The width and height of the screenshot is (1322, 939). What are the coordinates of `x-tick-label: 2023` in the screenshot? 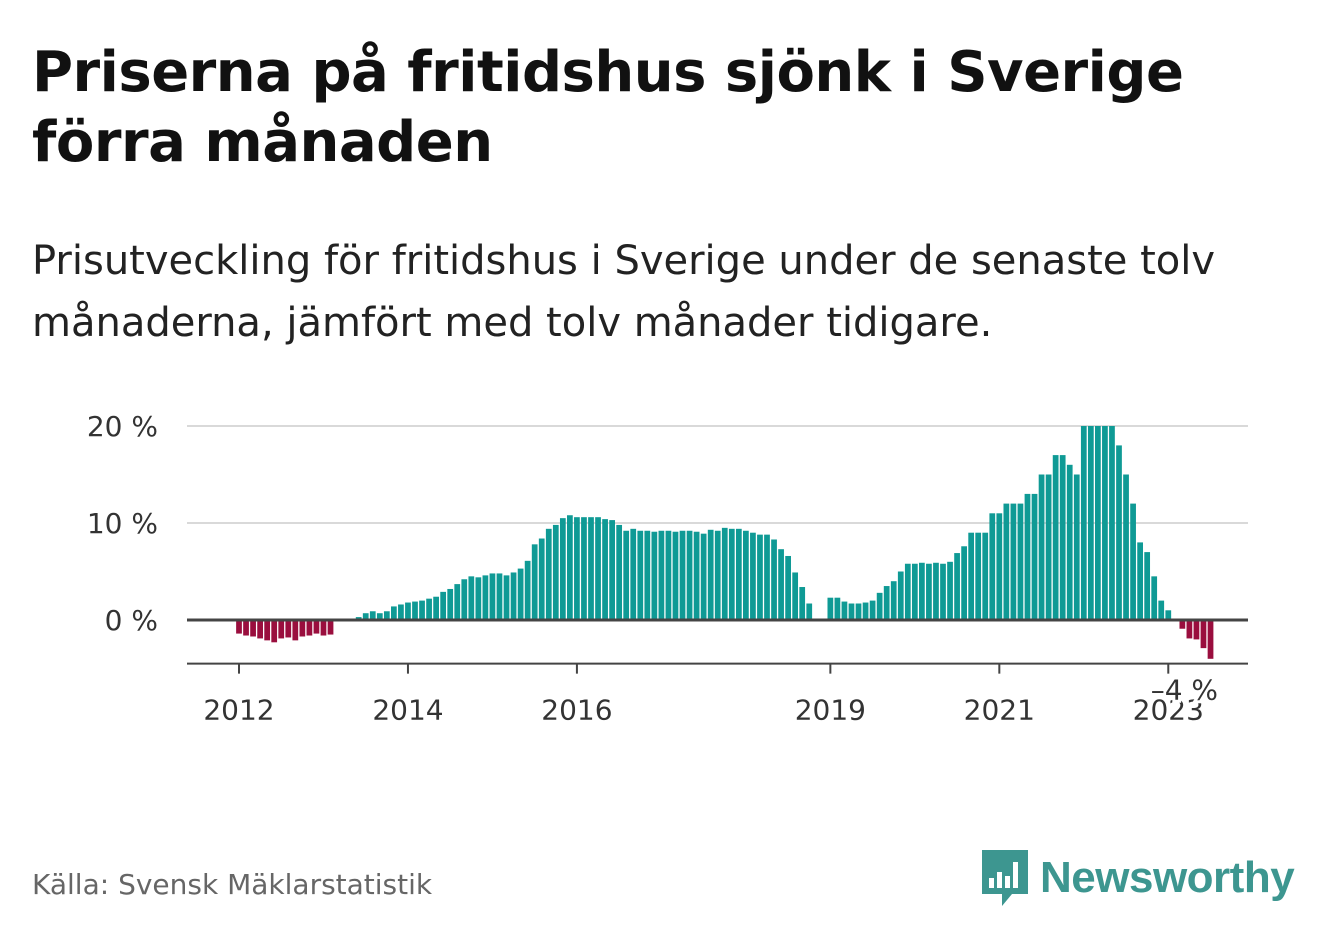 It's located at (1168, 710).